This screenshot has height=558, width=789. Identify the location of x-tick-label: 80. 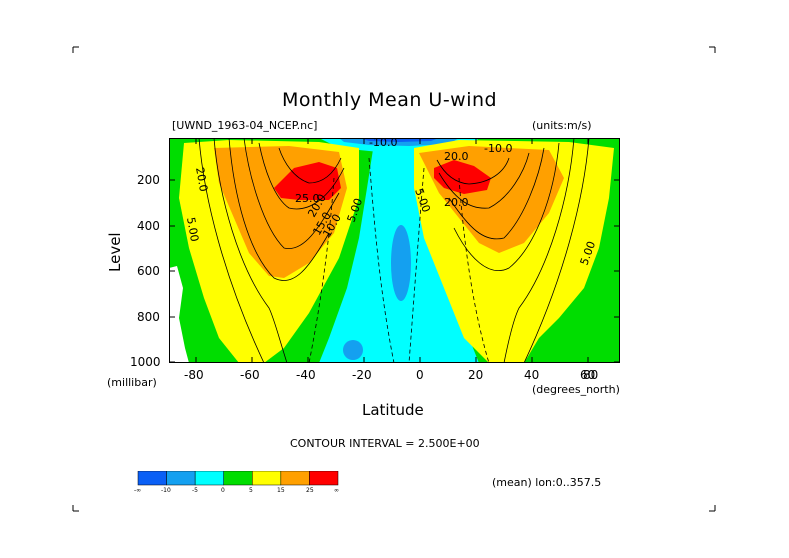
(591, 375).